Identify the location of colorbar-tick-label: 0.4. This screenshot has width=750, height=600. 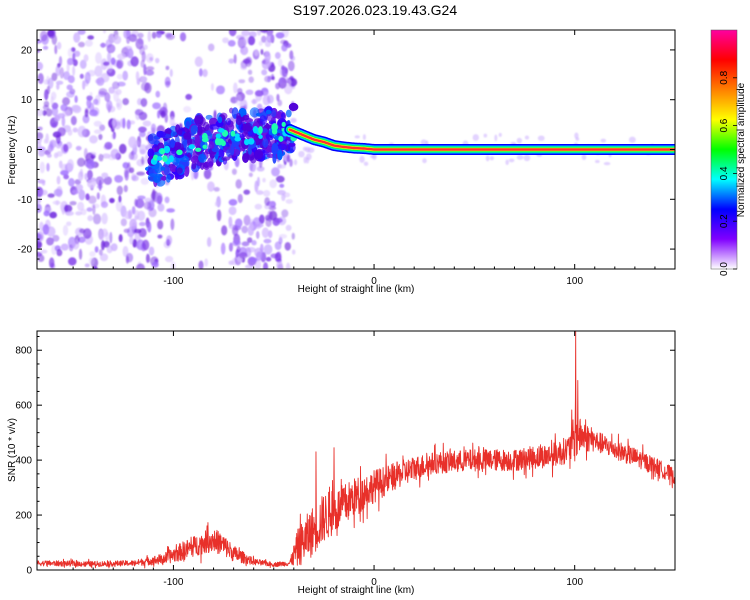
(724, 173).